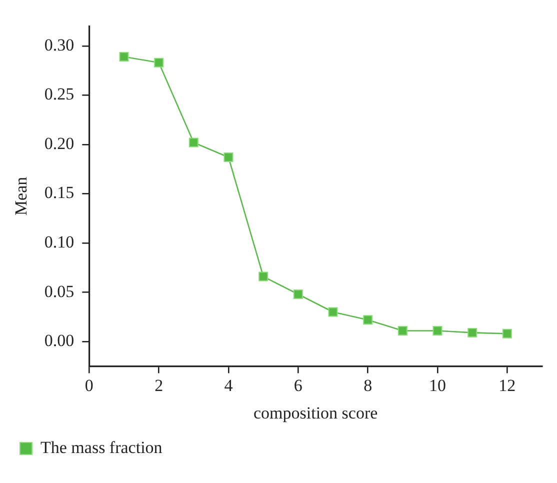 The width and height of the screenshot is (557, 483). Describe the element at coordinates (59, 44) in the screenshot. I see `y-tick-label: 0.30` at that location.